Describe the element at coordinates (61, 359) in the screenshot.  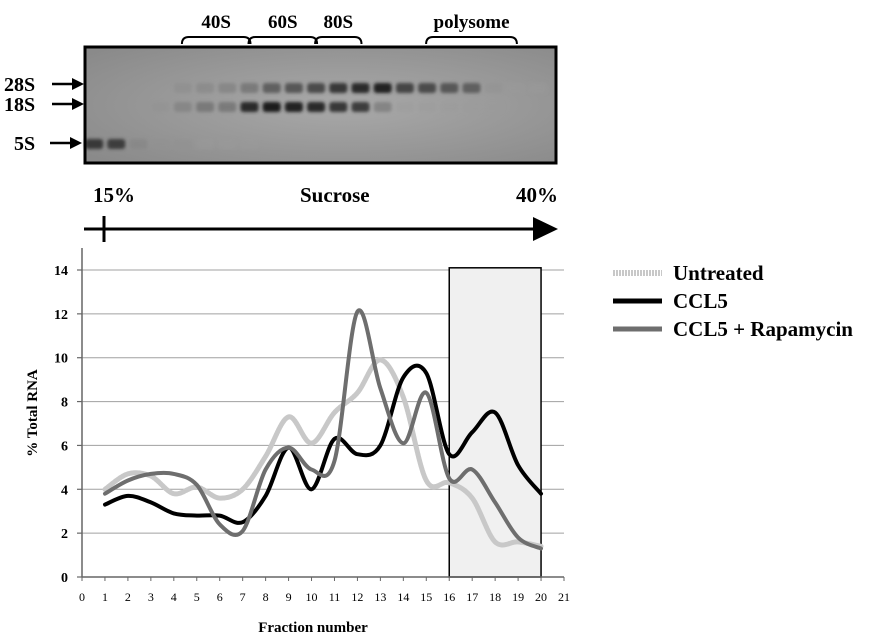
I see `y-tick-label: 10` at that location.